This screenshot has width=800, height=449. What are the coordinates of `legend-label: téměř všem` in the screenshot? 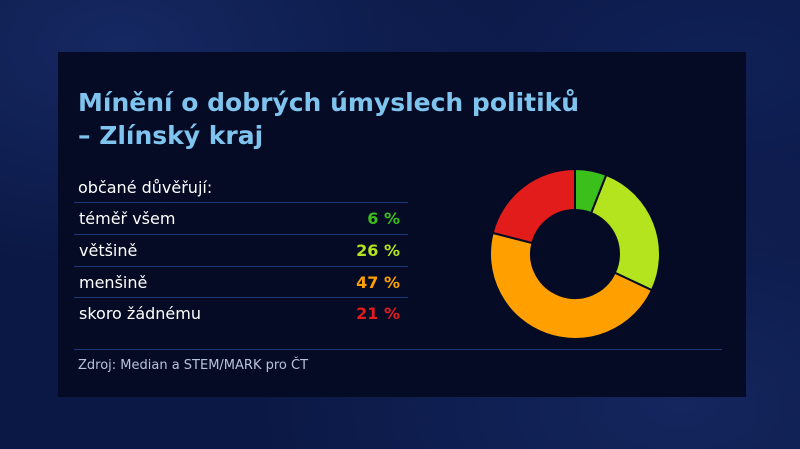 It's located at (127, 218).